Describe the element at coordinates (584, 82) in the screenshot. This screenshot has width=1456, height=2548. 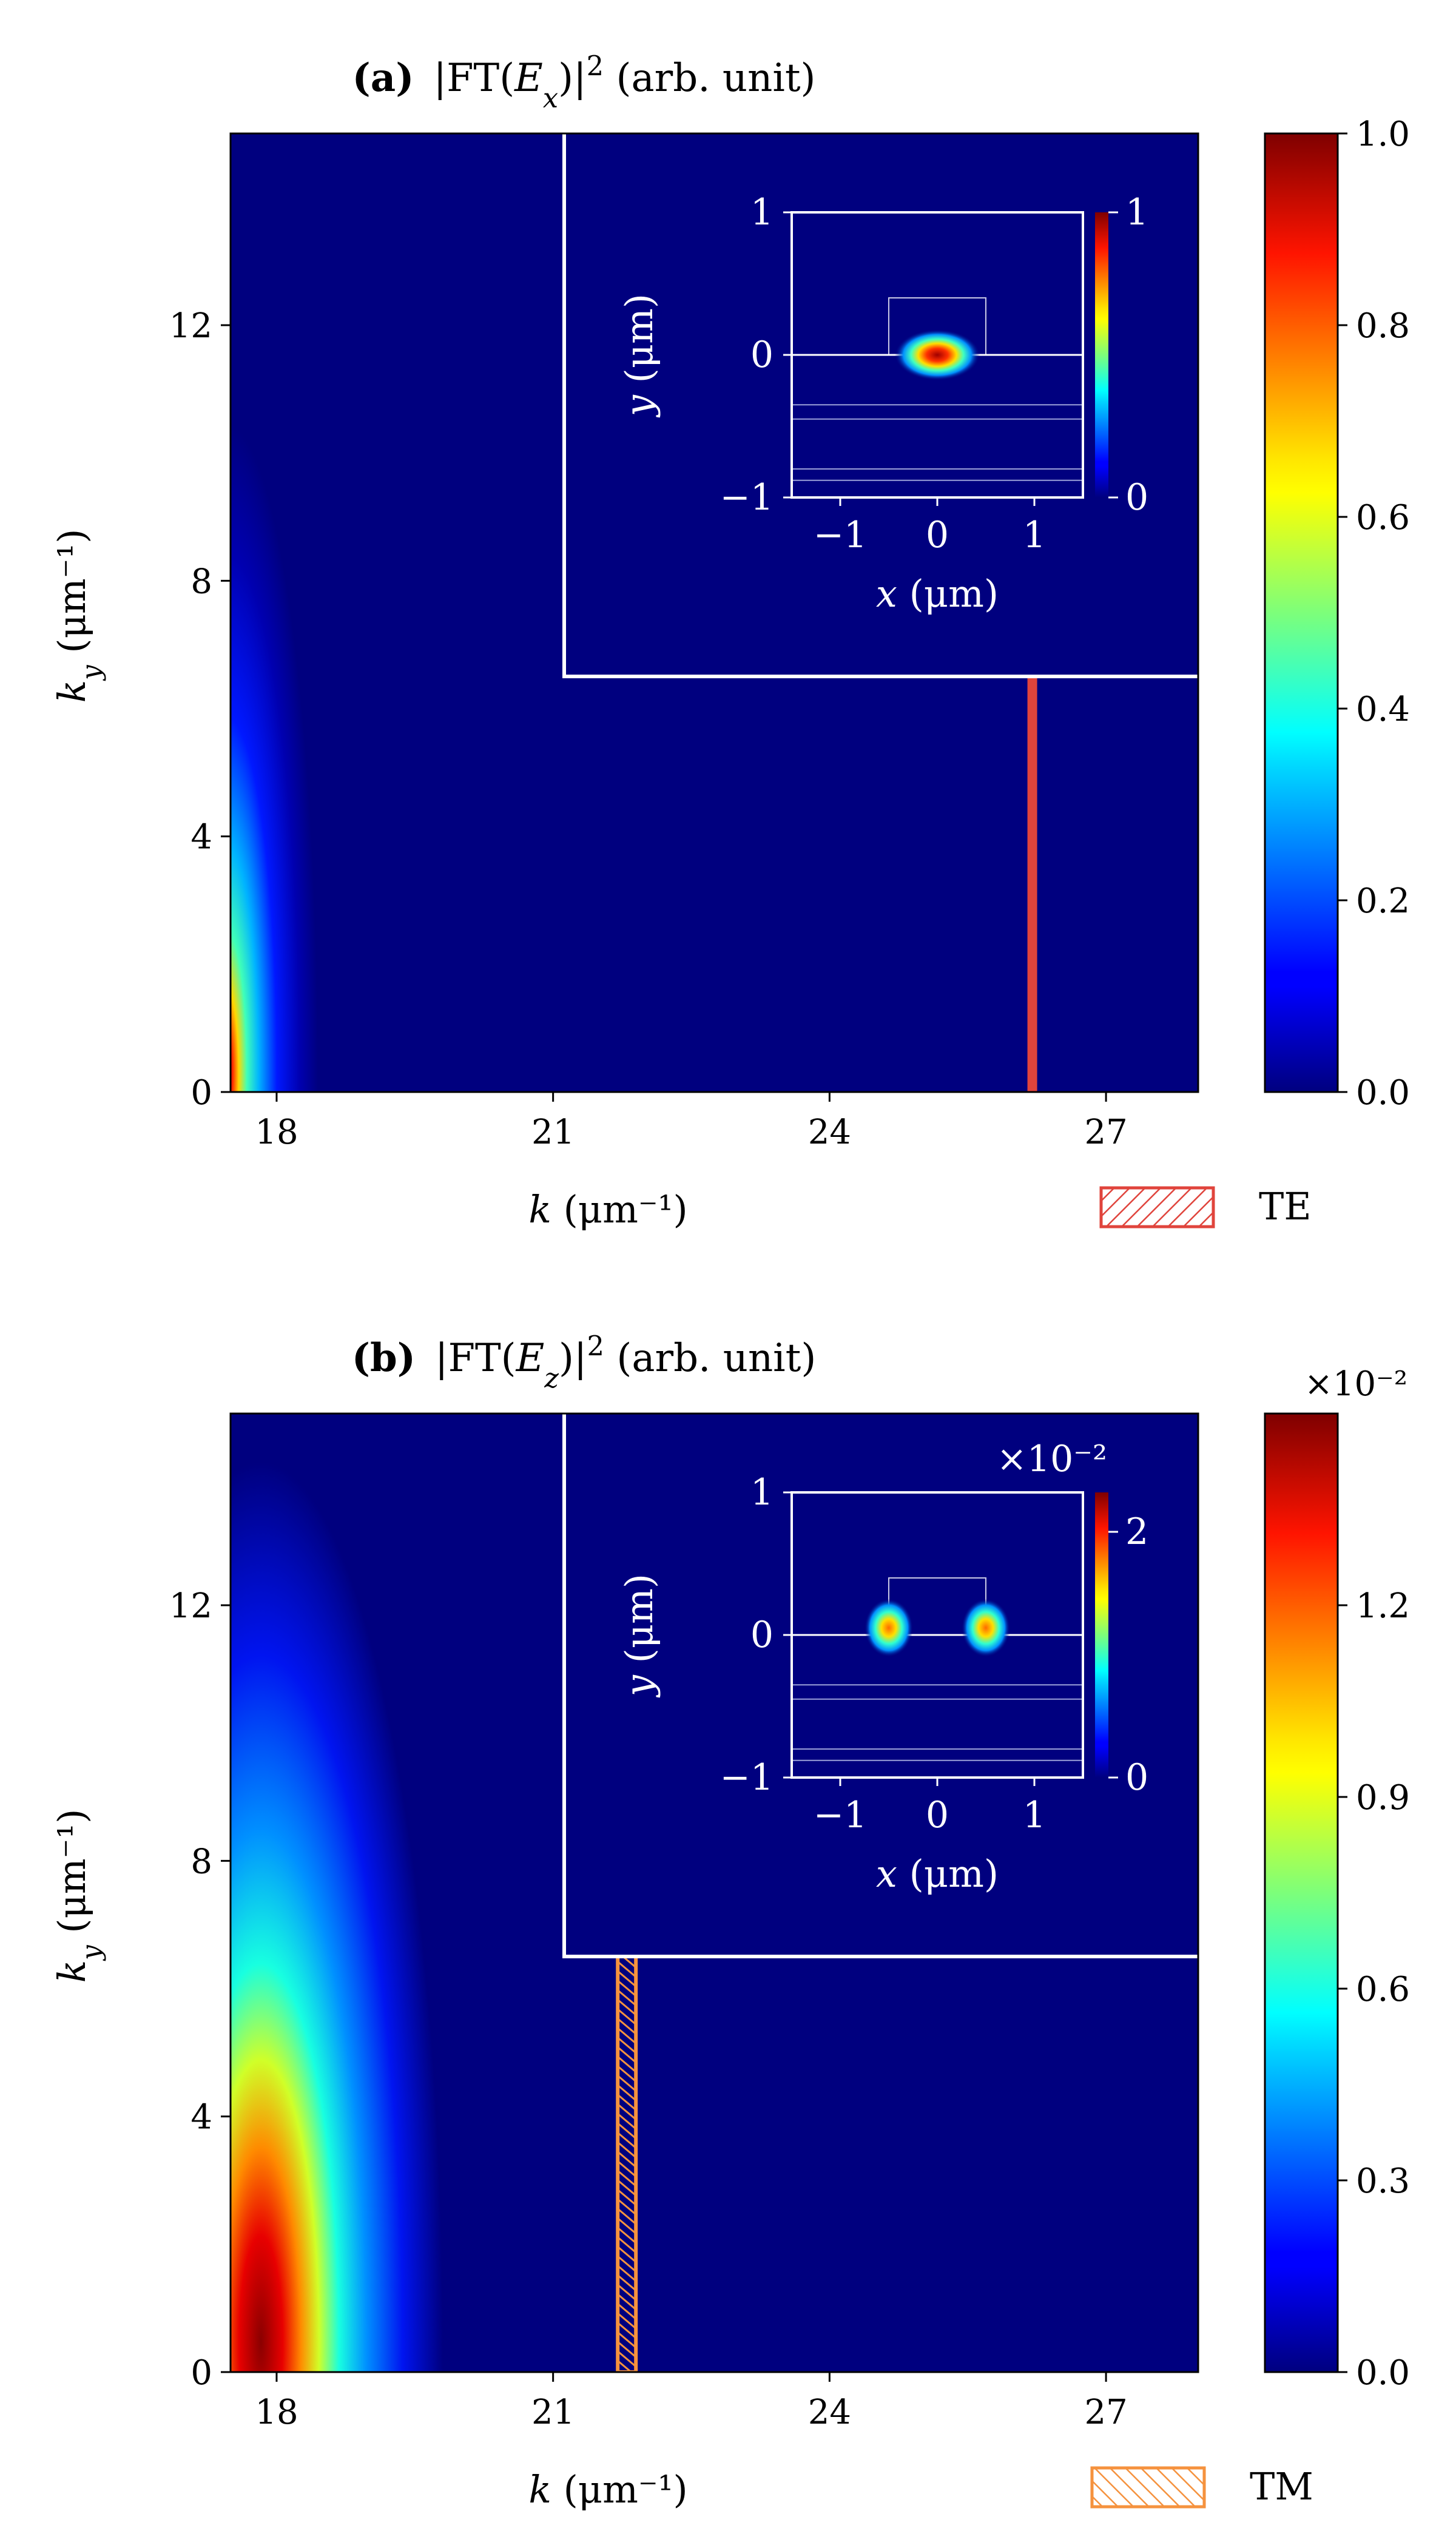
I see `panel-title: (a) |FT(Ex)|2 (arb. unit)` at that location.